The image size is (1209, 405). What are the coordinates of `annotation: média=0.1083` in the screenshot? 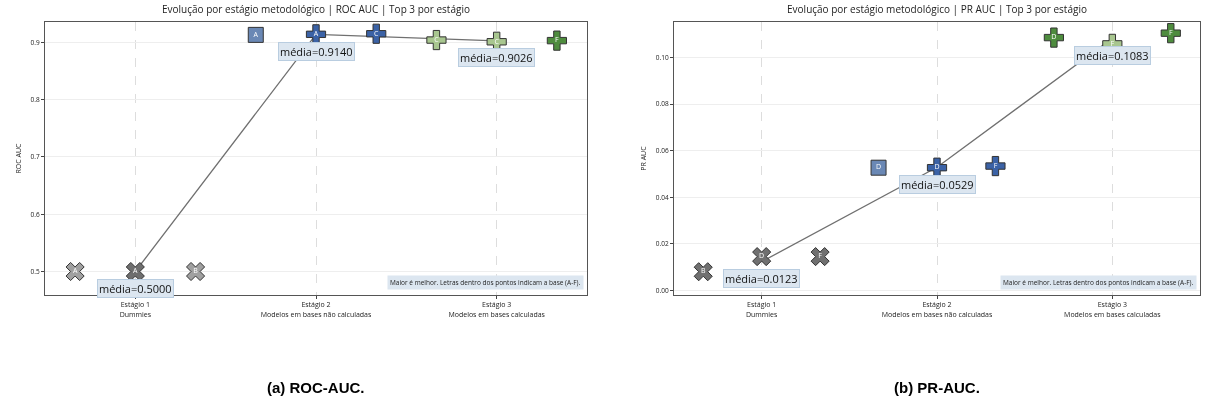 It's located at (1112, 55).